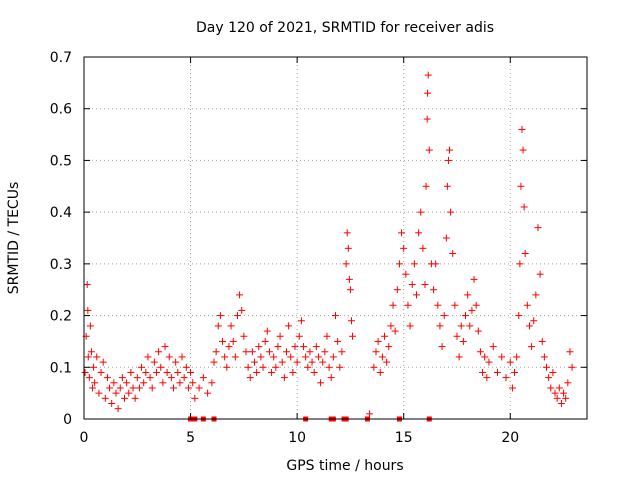  Describe the element at coordinates (67, 420) in the screenshot. I see `y-tick-label: 0` at that location.